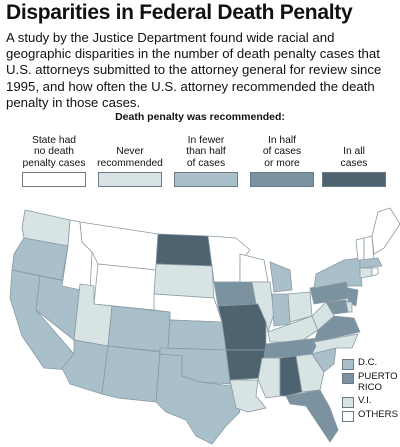 The width and height of the screenshot is (400, 447). I want to click on state-NC, so click(335, 344).